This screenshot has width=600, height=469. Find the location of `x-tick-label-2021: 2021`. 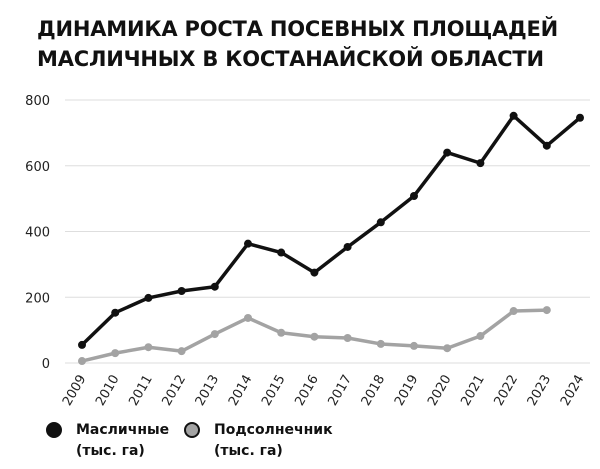

x-tick-label-2021: 2021 is located at coordinates (473, 391).